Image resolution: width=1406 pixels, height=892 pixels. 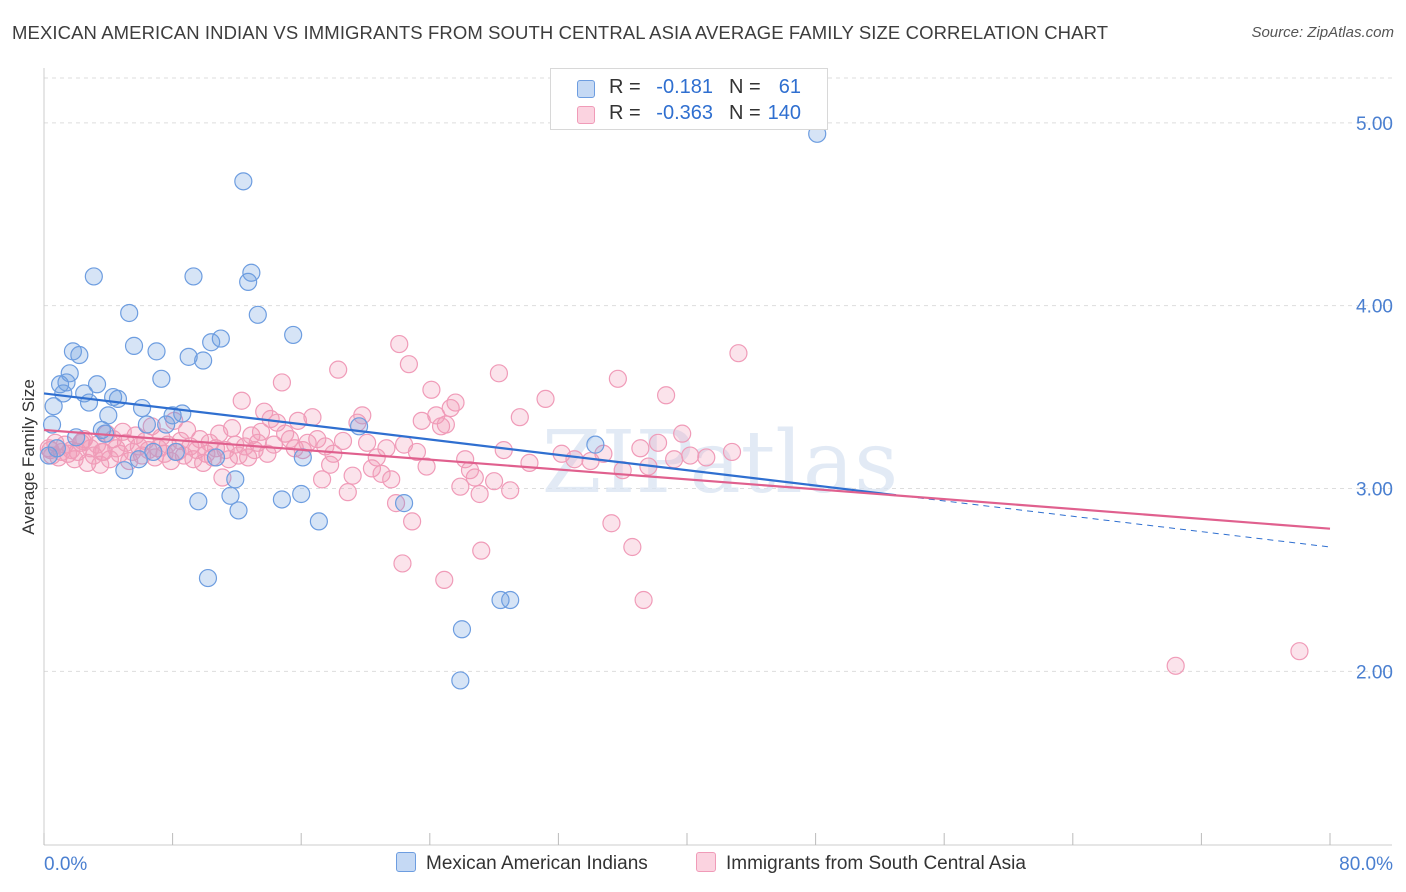 What do you see at coordinates (720, 463) in the screenshot?
I see `watermark: ZIPatlas` at bounding box center [720, 463].